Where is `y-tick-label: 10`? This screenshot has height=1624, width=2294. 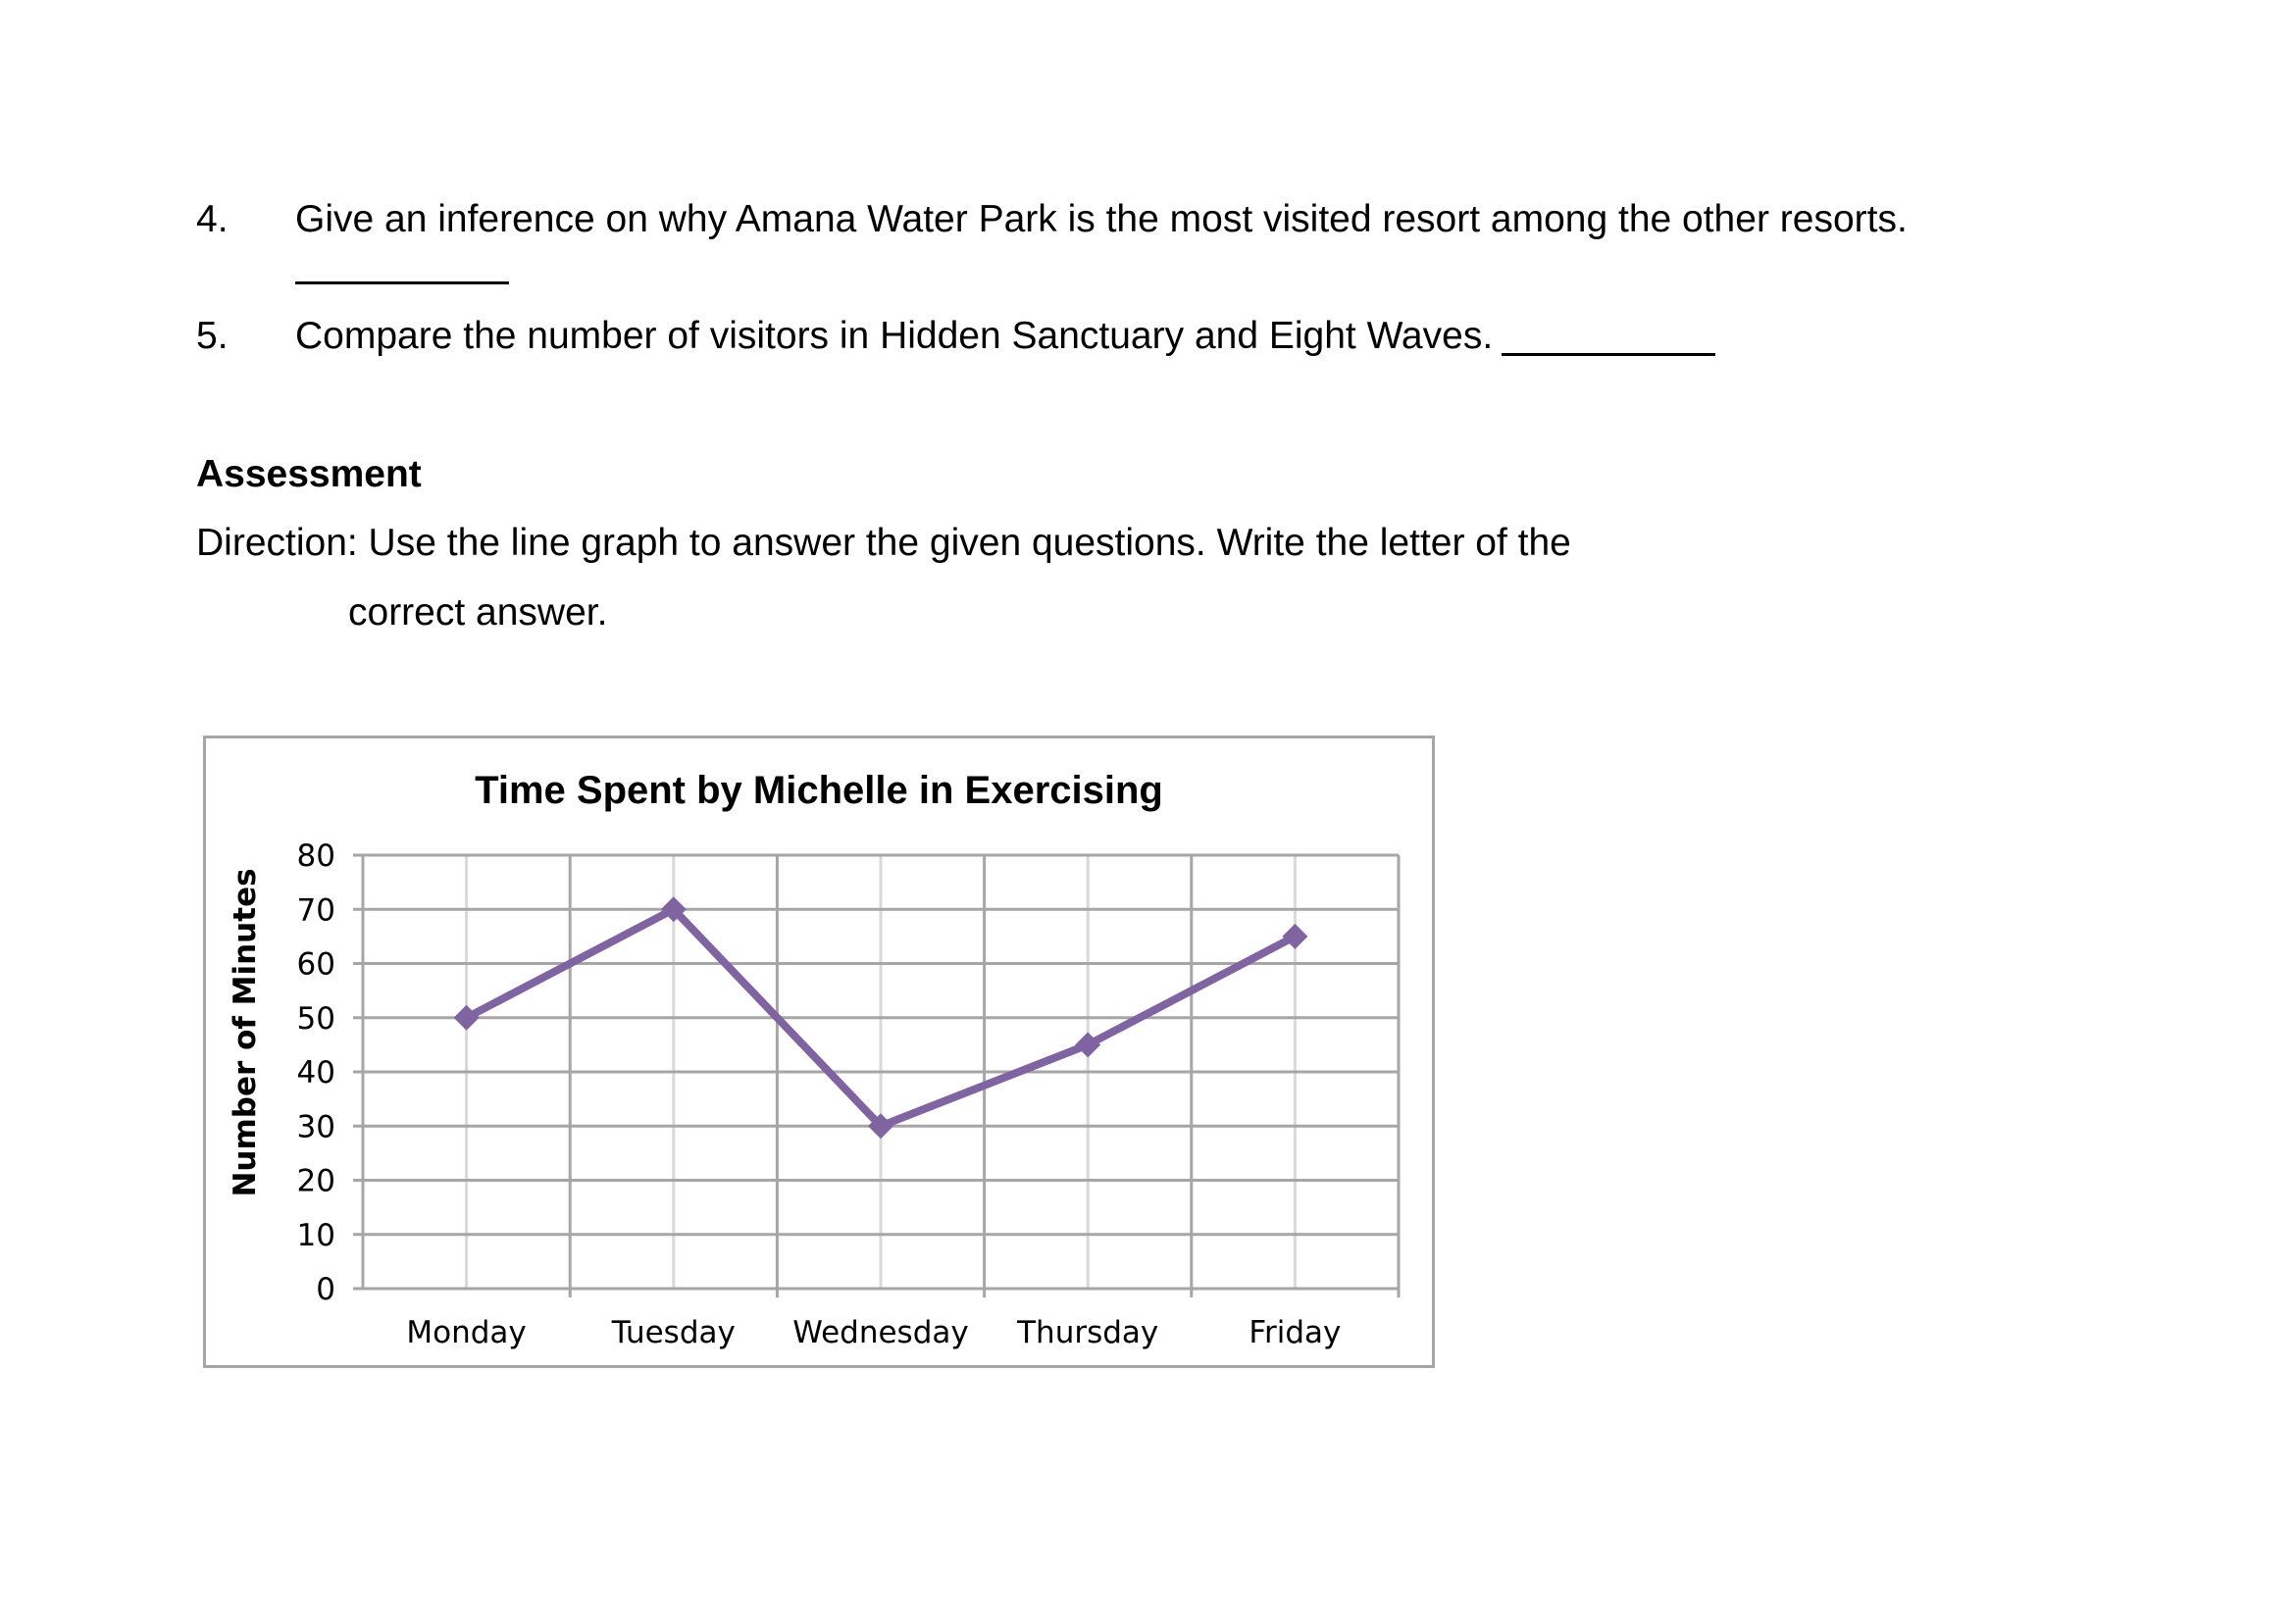 y-tick-label: 10 is located at coordinates (316, 1235).